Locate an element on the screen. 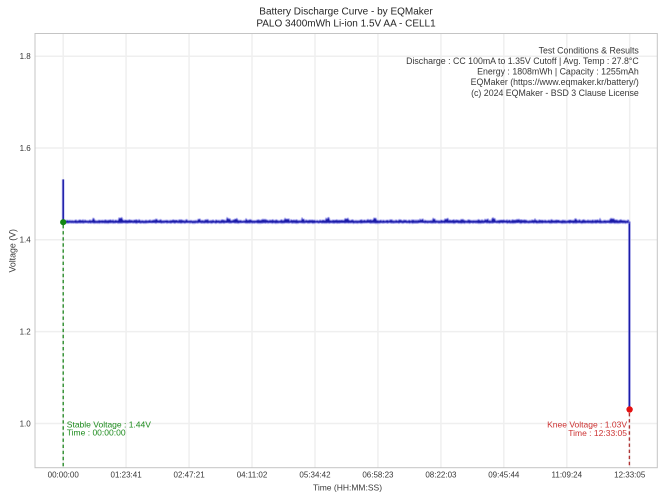 The height and width of the screenshot is (500, 667). svg-text: Test Conditions & Results is located at coordinates (589, 50).